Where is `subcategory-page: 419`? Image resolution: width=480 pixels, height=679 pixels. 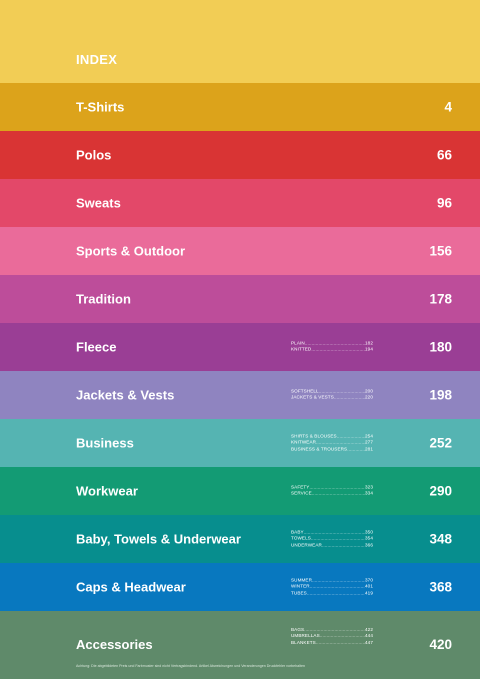 subcategory-page: 419 is located at coordinates (369, 593).